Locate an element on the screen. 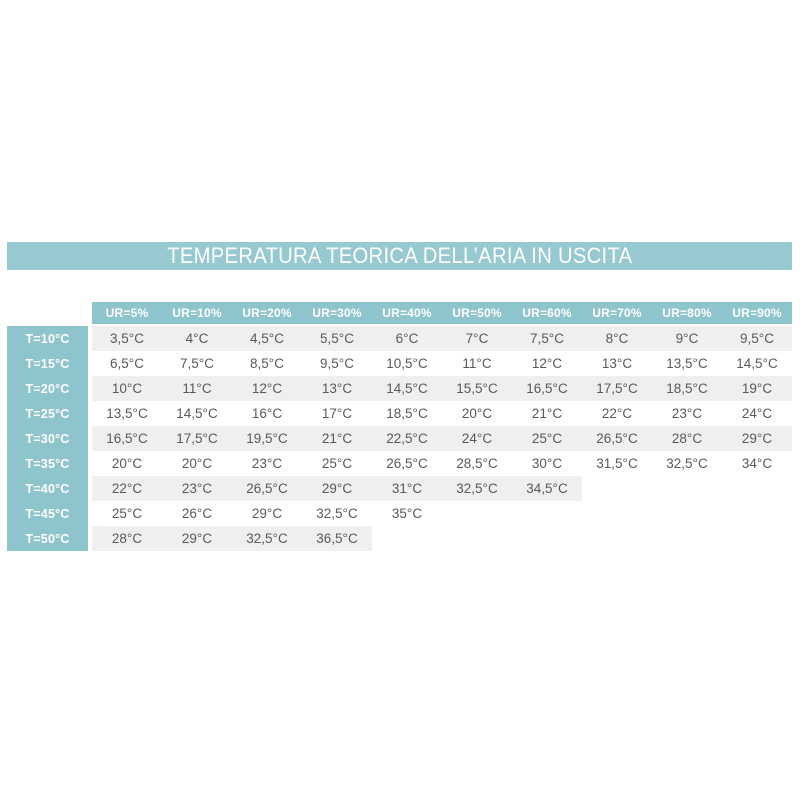 The width and height of the screenshot is (800, 800). table-corner-spacer is located at coordinates (49, 313).